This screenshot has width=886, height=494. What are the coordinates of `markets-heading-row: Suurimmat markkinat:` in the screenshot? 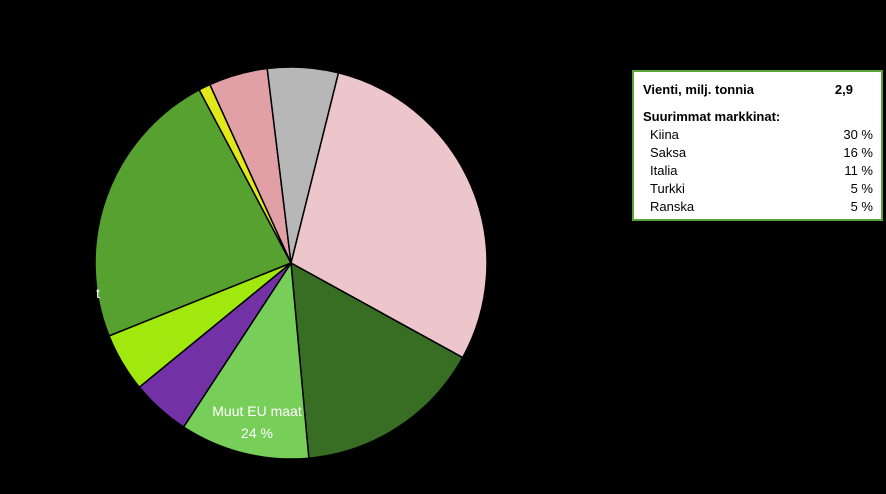 It's located at (758, 117).